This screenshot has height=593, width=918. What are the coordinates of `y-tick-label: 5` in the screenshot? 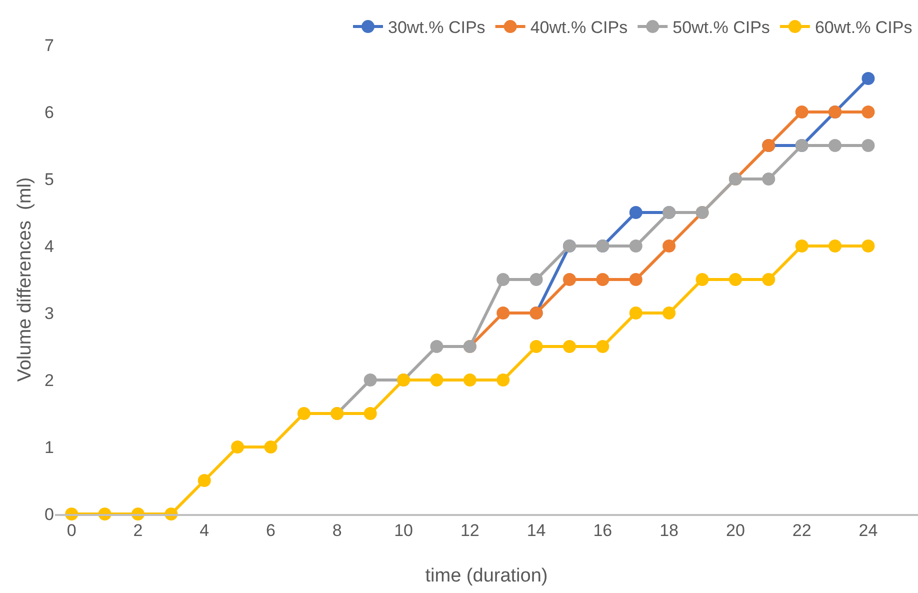 It's located at (49, 179).